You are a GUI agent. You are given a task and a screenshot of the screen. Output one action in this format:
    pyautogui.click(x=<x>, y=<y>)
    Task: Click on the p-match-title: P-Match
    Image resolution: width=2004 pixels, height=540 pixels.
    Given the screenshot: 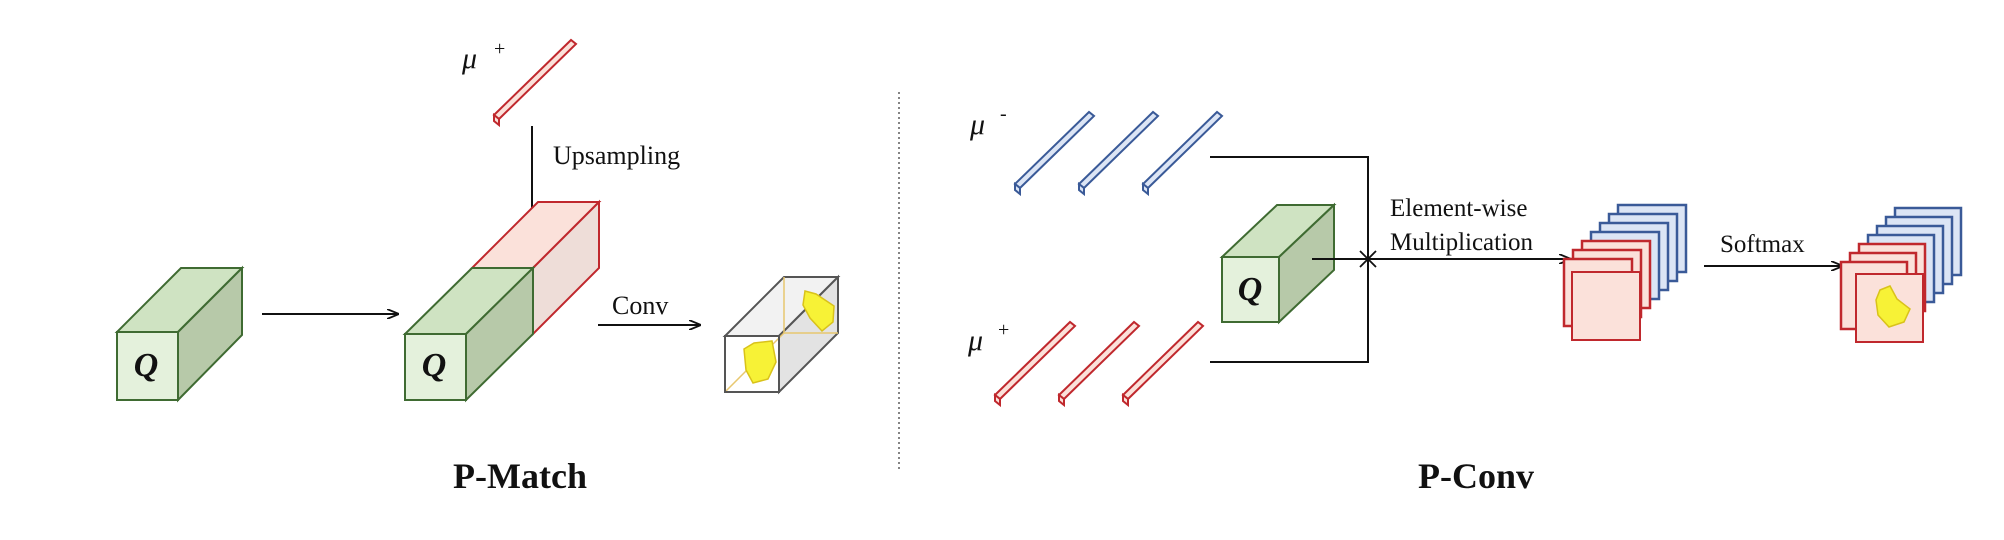 What is the action you would take?
    pyautogui.click(x=520, y=476)
    